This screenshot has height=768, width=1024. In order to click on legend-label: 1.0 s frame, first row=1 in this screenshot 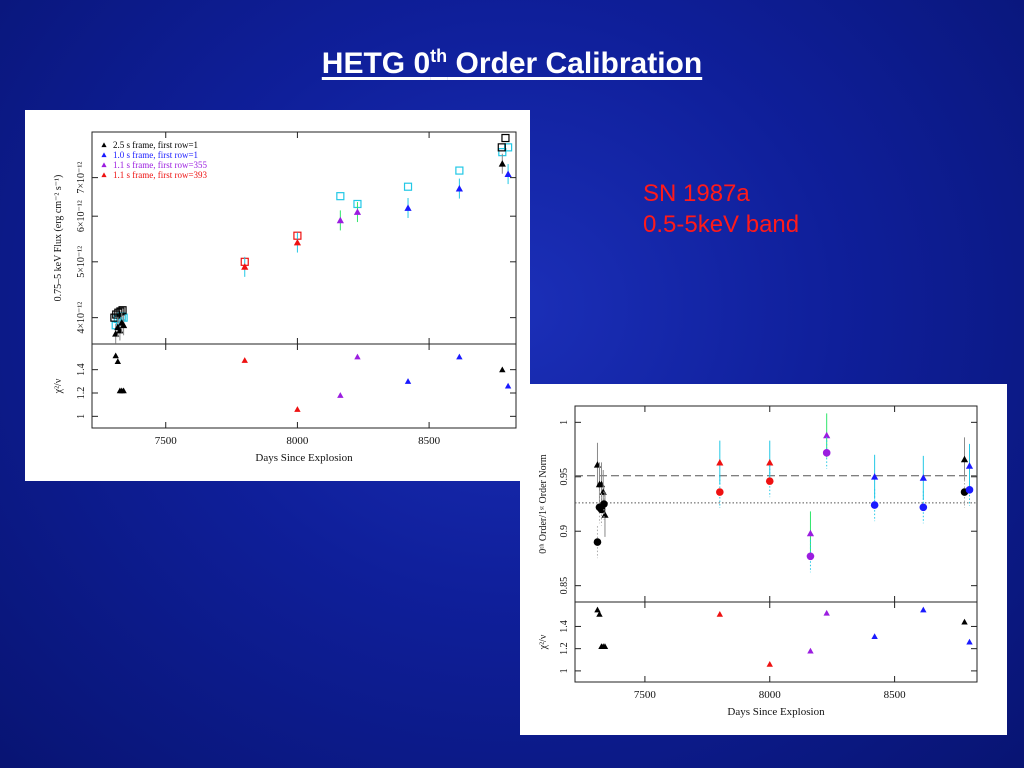, I will do `click(155, 155)`.